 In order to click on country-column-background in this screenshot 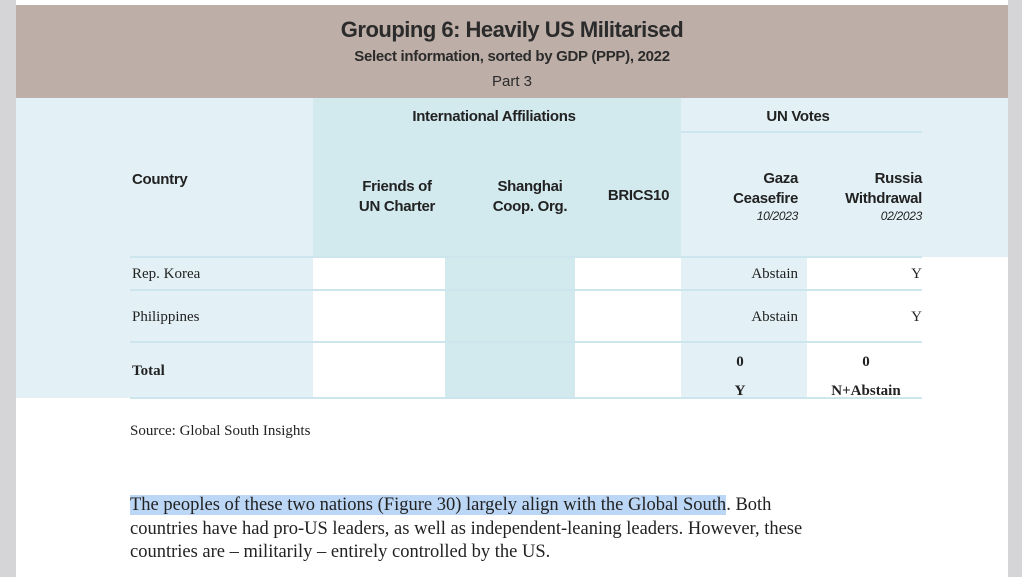, I will do `click(164, 327)`.